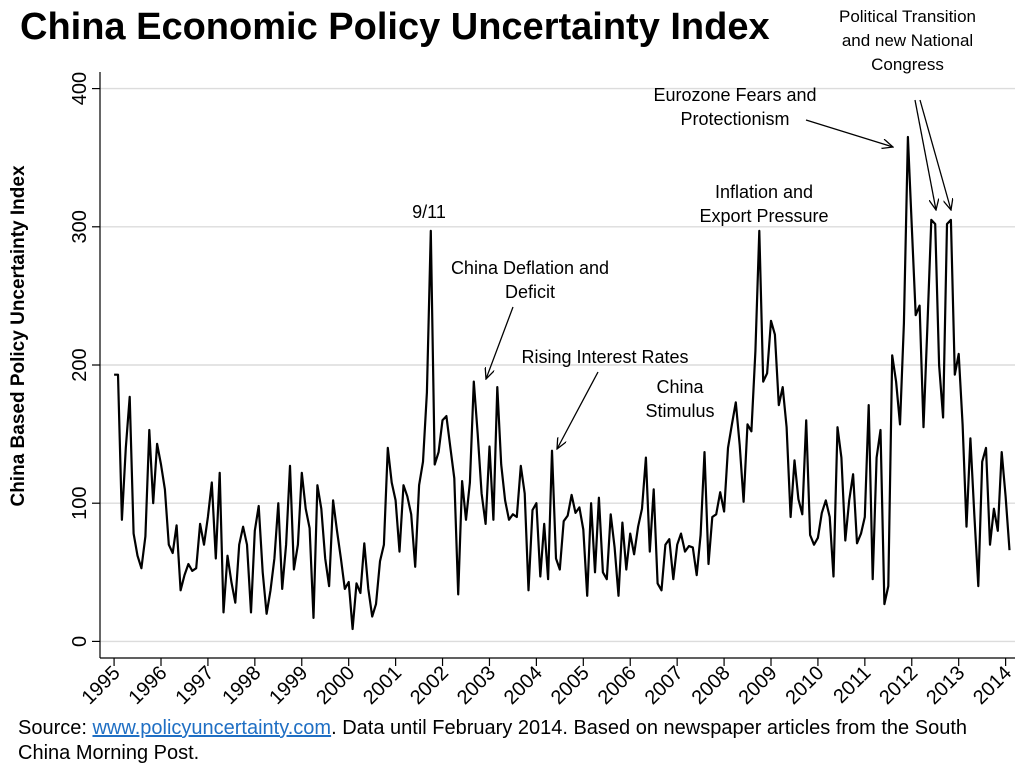 The width and height of the screenshot is (1024, 768). What do you see at coordinates (80, 88) in the screenshot?
I see `y-tick-label: 400` at bounding box center [80, 88].